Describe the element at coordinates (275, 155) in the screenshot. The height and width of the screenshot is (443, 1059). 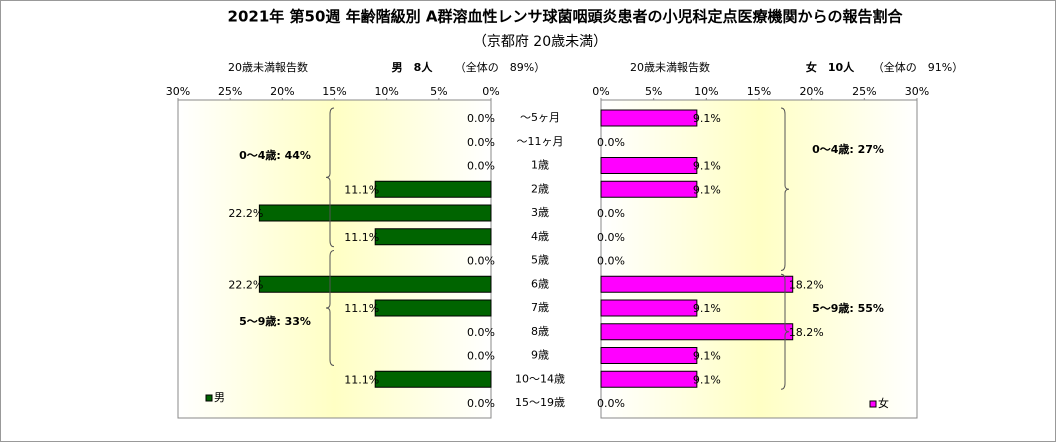
I see `annotation: 0～4歳: 44%` at that location.